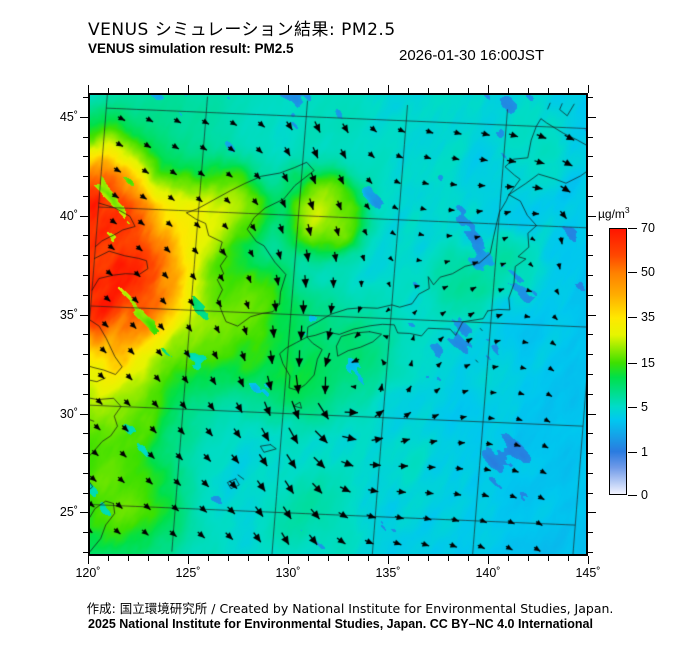 This screenshot has height=649, width=700. I want to click on x-axis-label: 135˚, so click(388, 573).